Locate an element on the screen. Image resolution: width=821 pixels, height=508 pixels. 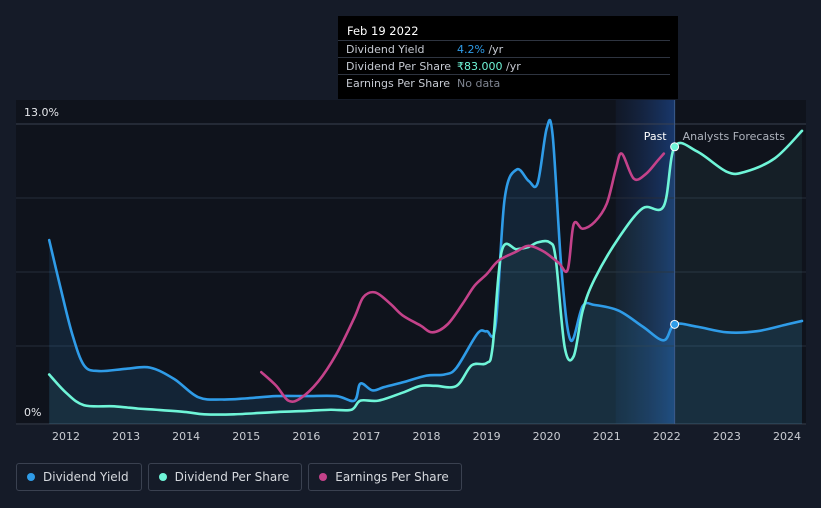
tooltip-row-earnings-per-share: Earnings Per Share No data is located at coordinates (504, 82).